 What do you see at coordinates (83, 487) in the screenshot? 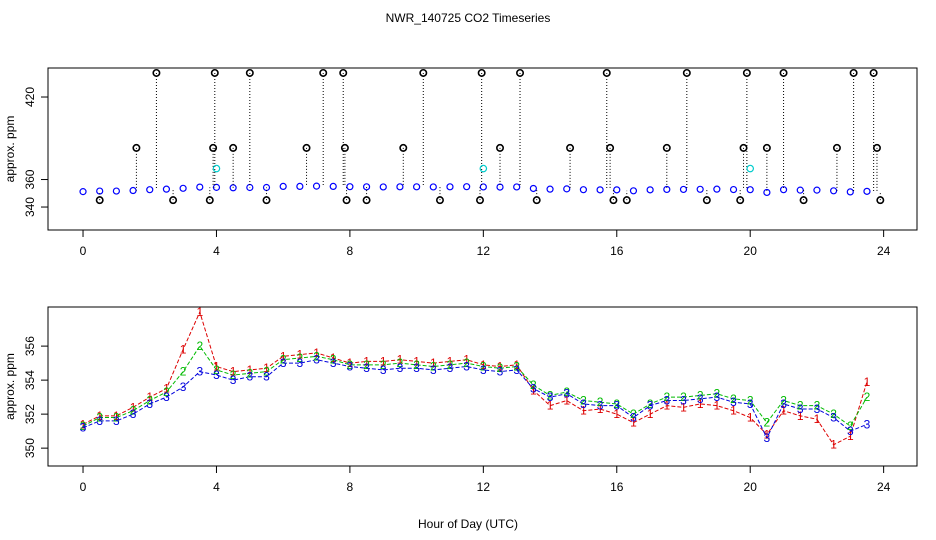
I see `x-tick-label: 0` at bounding box center [83, 487].